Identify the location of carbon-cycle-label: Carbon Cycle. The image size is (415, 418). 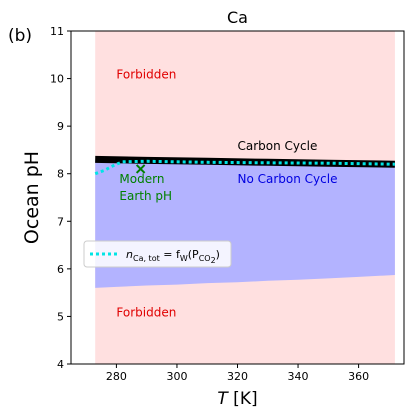
(278, 146).